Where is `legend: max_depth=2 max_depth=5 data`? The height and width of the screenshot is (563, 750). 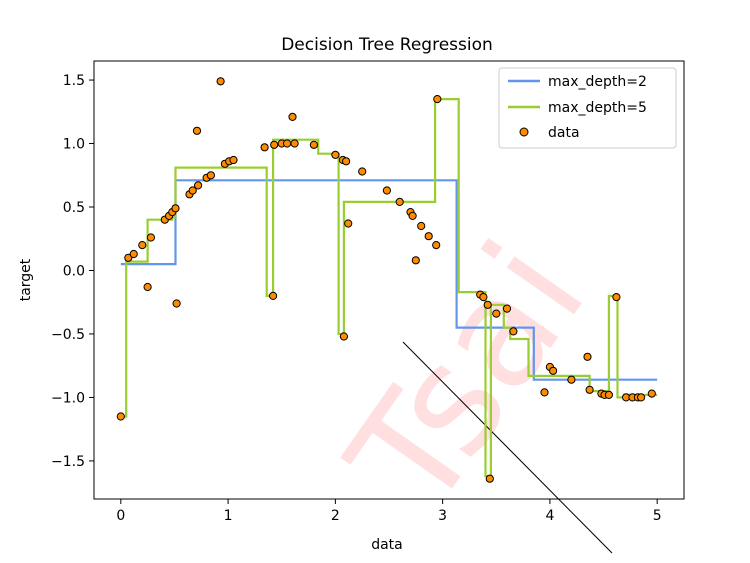
legend: max_depth=2 max_depth=5 data is located at coordinates (587, 108).